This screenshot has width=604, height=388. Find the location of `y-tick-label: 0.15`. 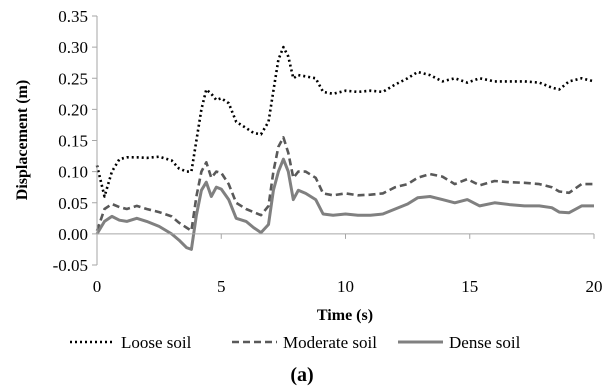

y-tick-label: 0.15 is located at coordinates (73, 141).